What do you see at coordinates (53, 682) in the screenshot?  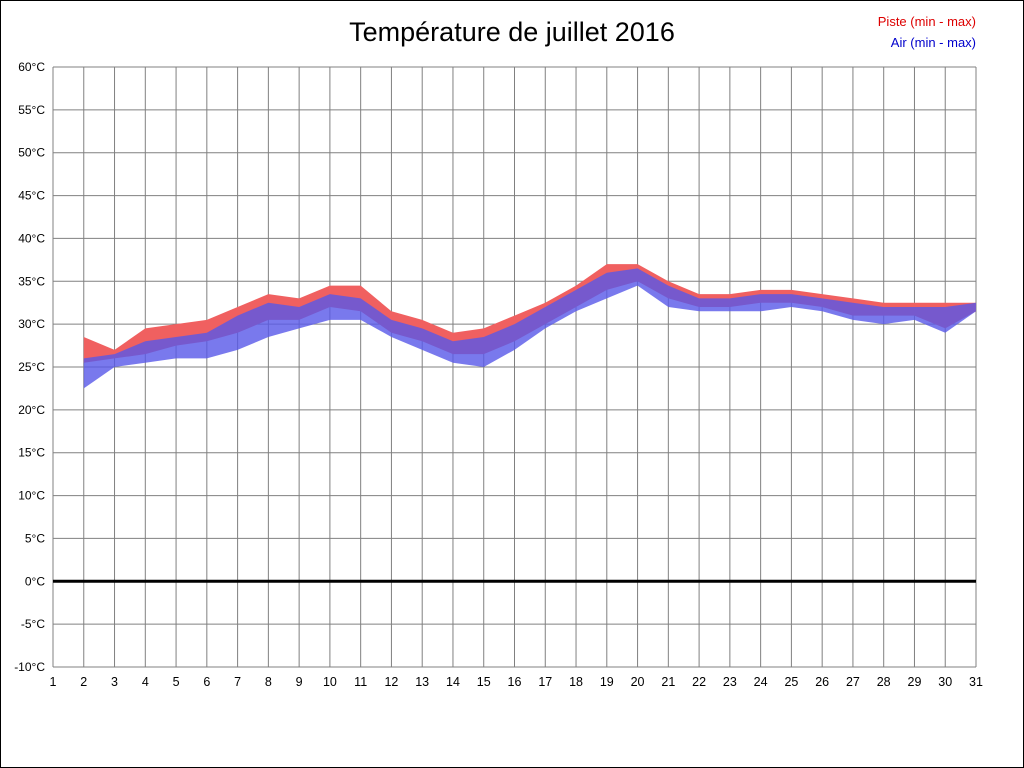 I see `x-tick-label: 1` at bounding box center [53, 682].